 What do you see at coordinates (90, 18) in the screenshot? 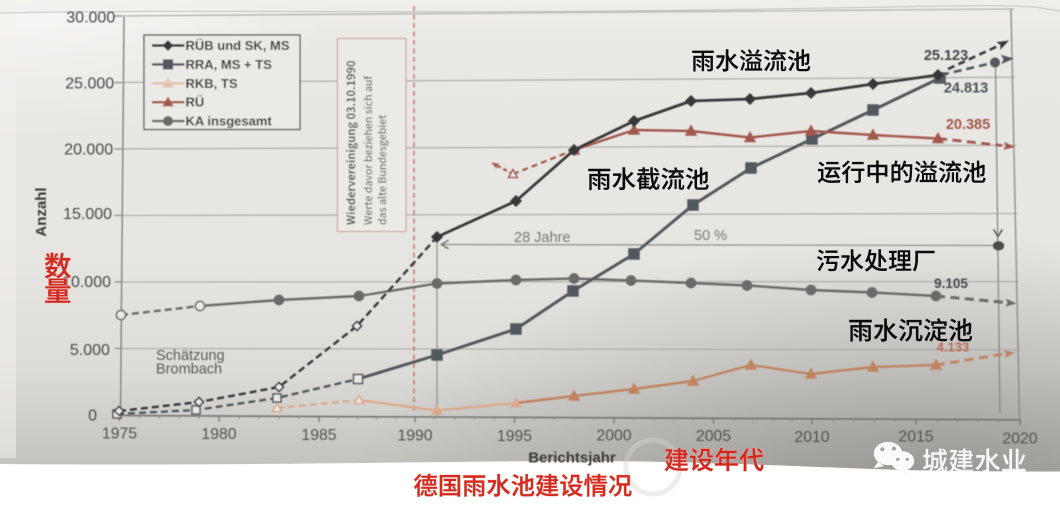
I see `svg-text: 30.000` at bounding box center [90, 18].